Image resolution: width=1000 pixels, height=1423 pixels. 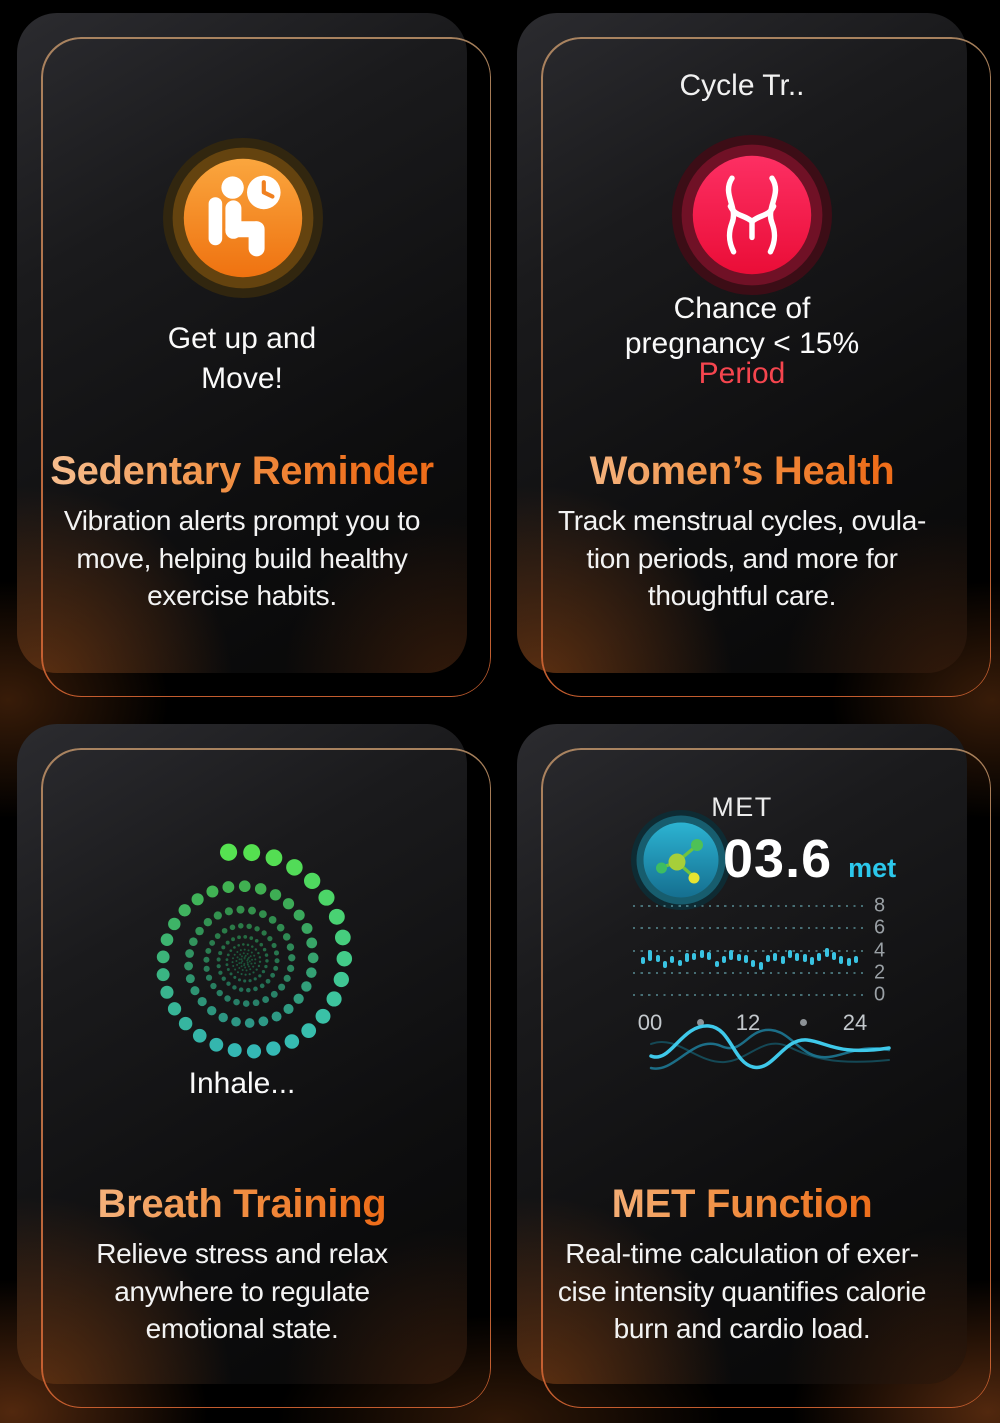 I want to click on description-line: cise intensity quantifies calorie, so click(x=742, y=1291).